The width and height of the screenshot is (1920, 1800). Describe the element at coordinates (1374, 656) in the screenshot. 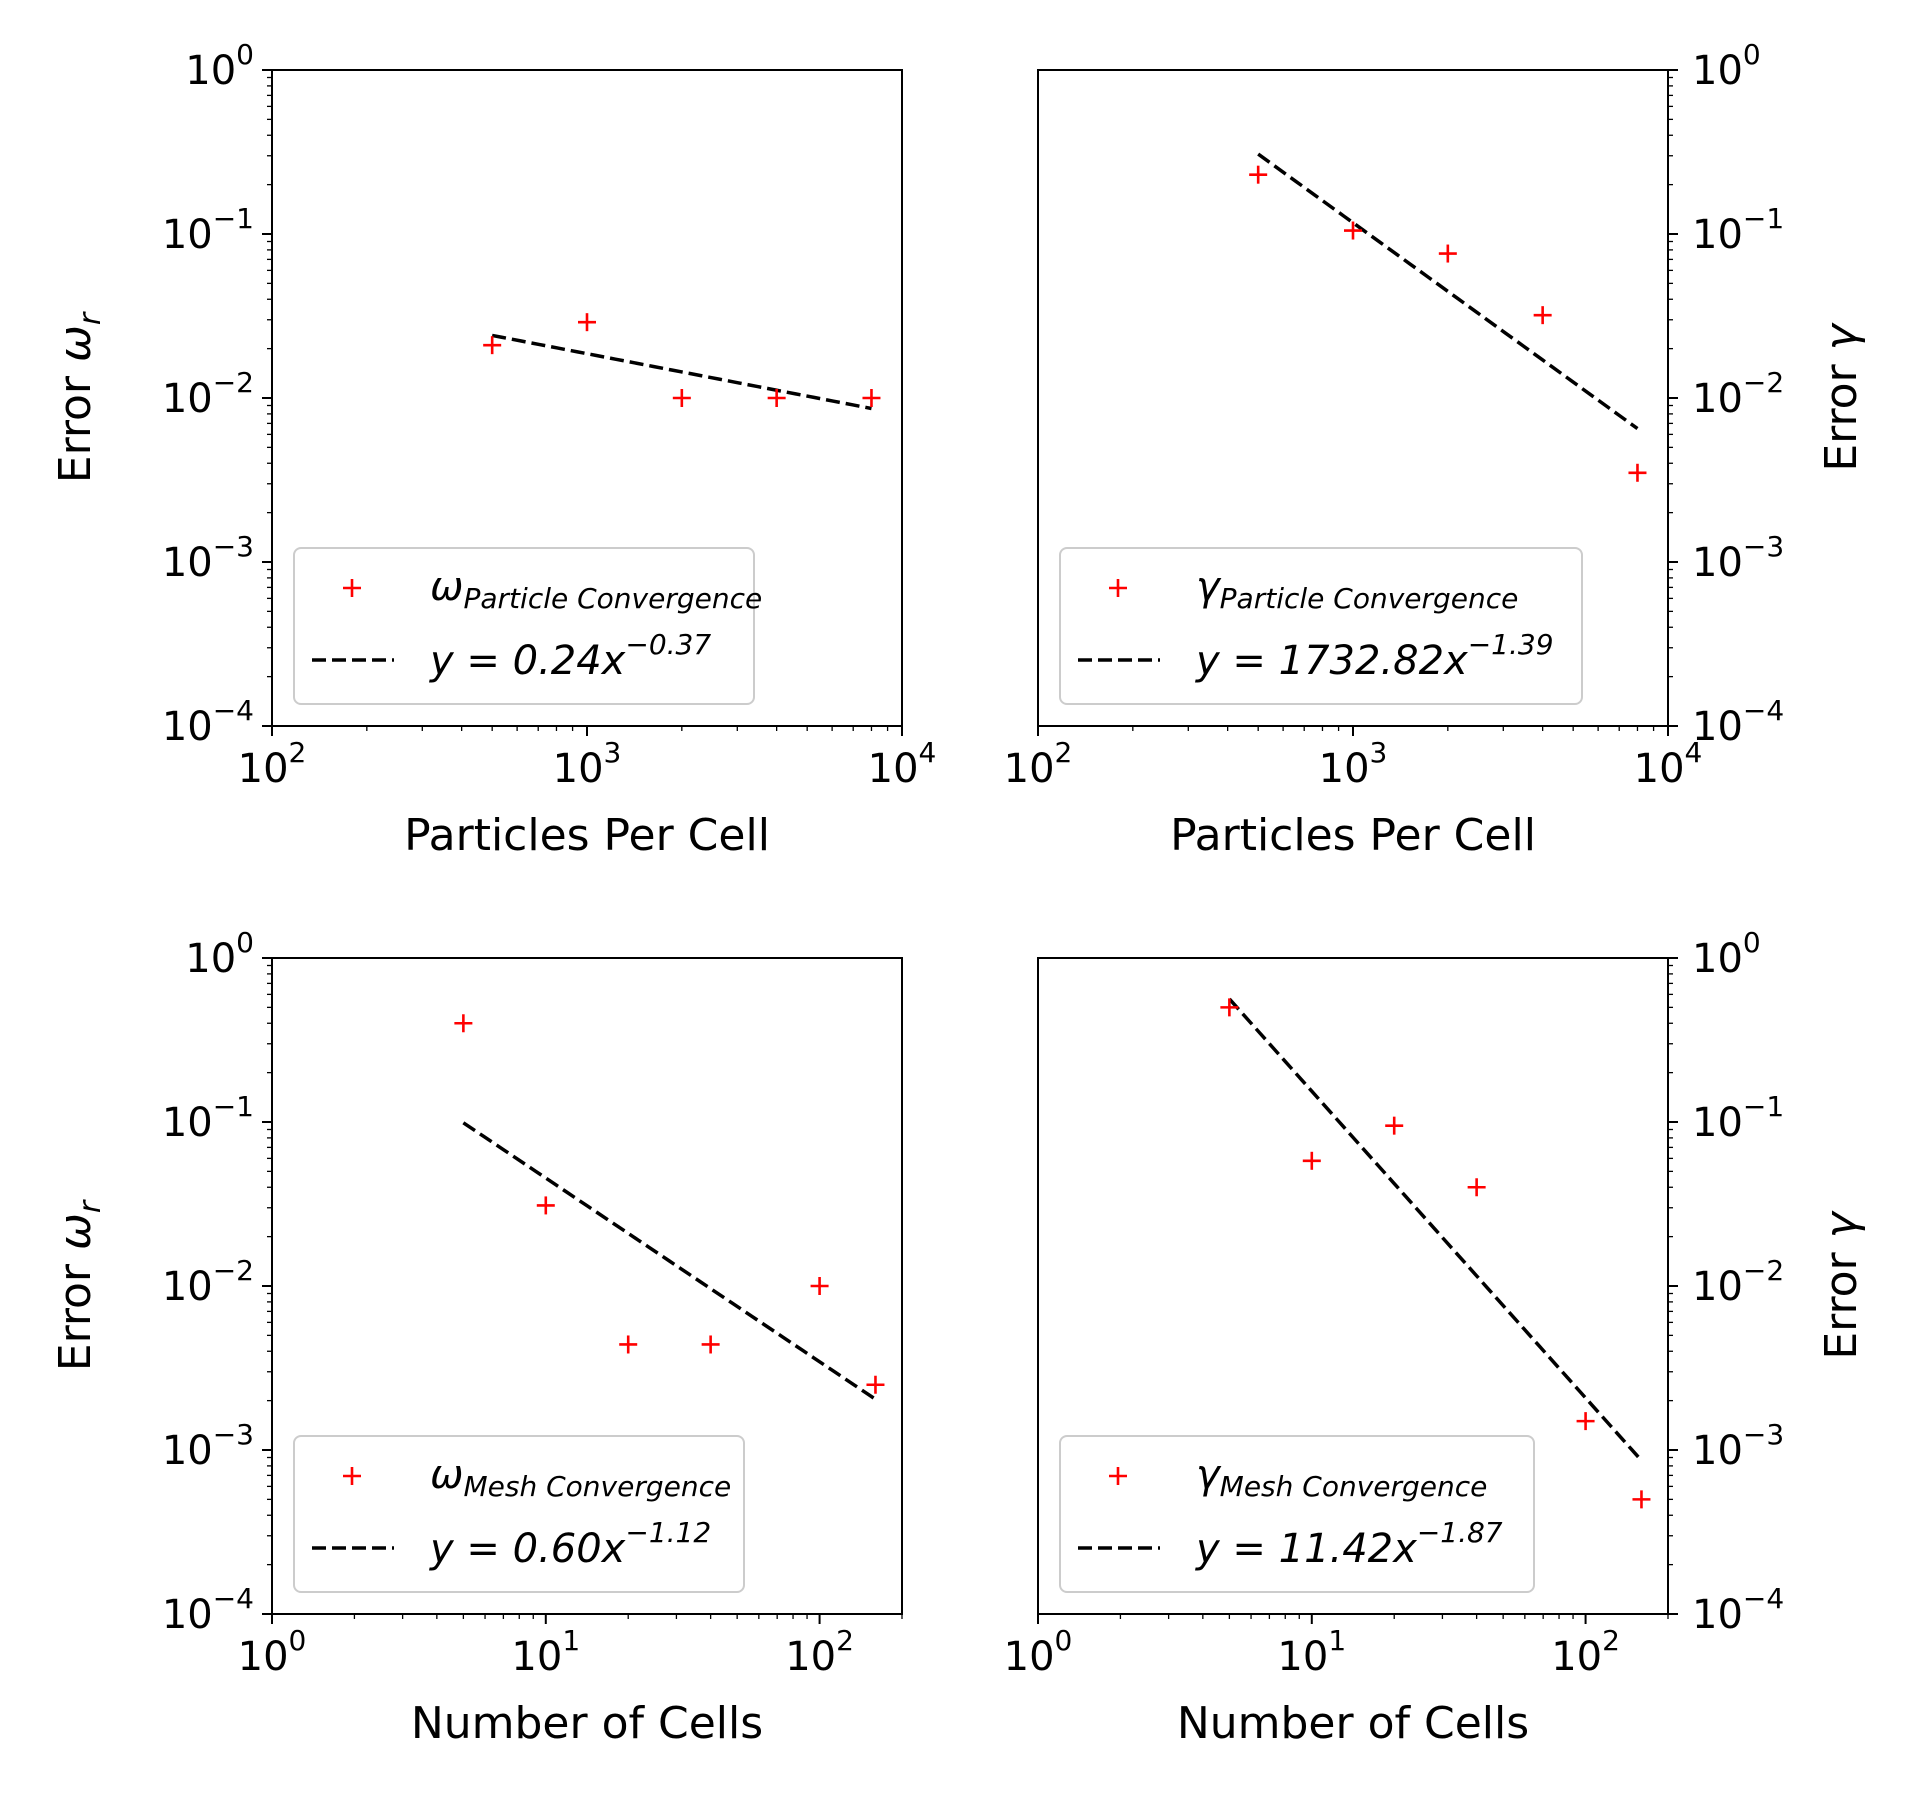

I see `legend-label-fit: y = 1732.82x−1.39` at that location.